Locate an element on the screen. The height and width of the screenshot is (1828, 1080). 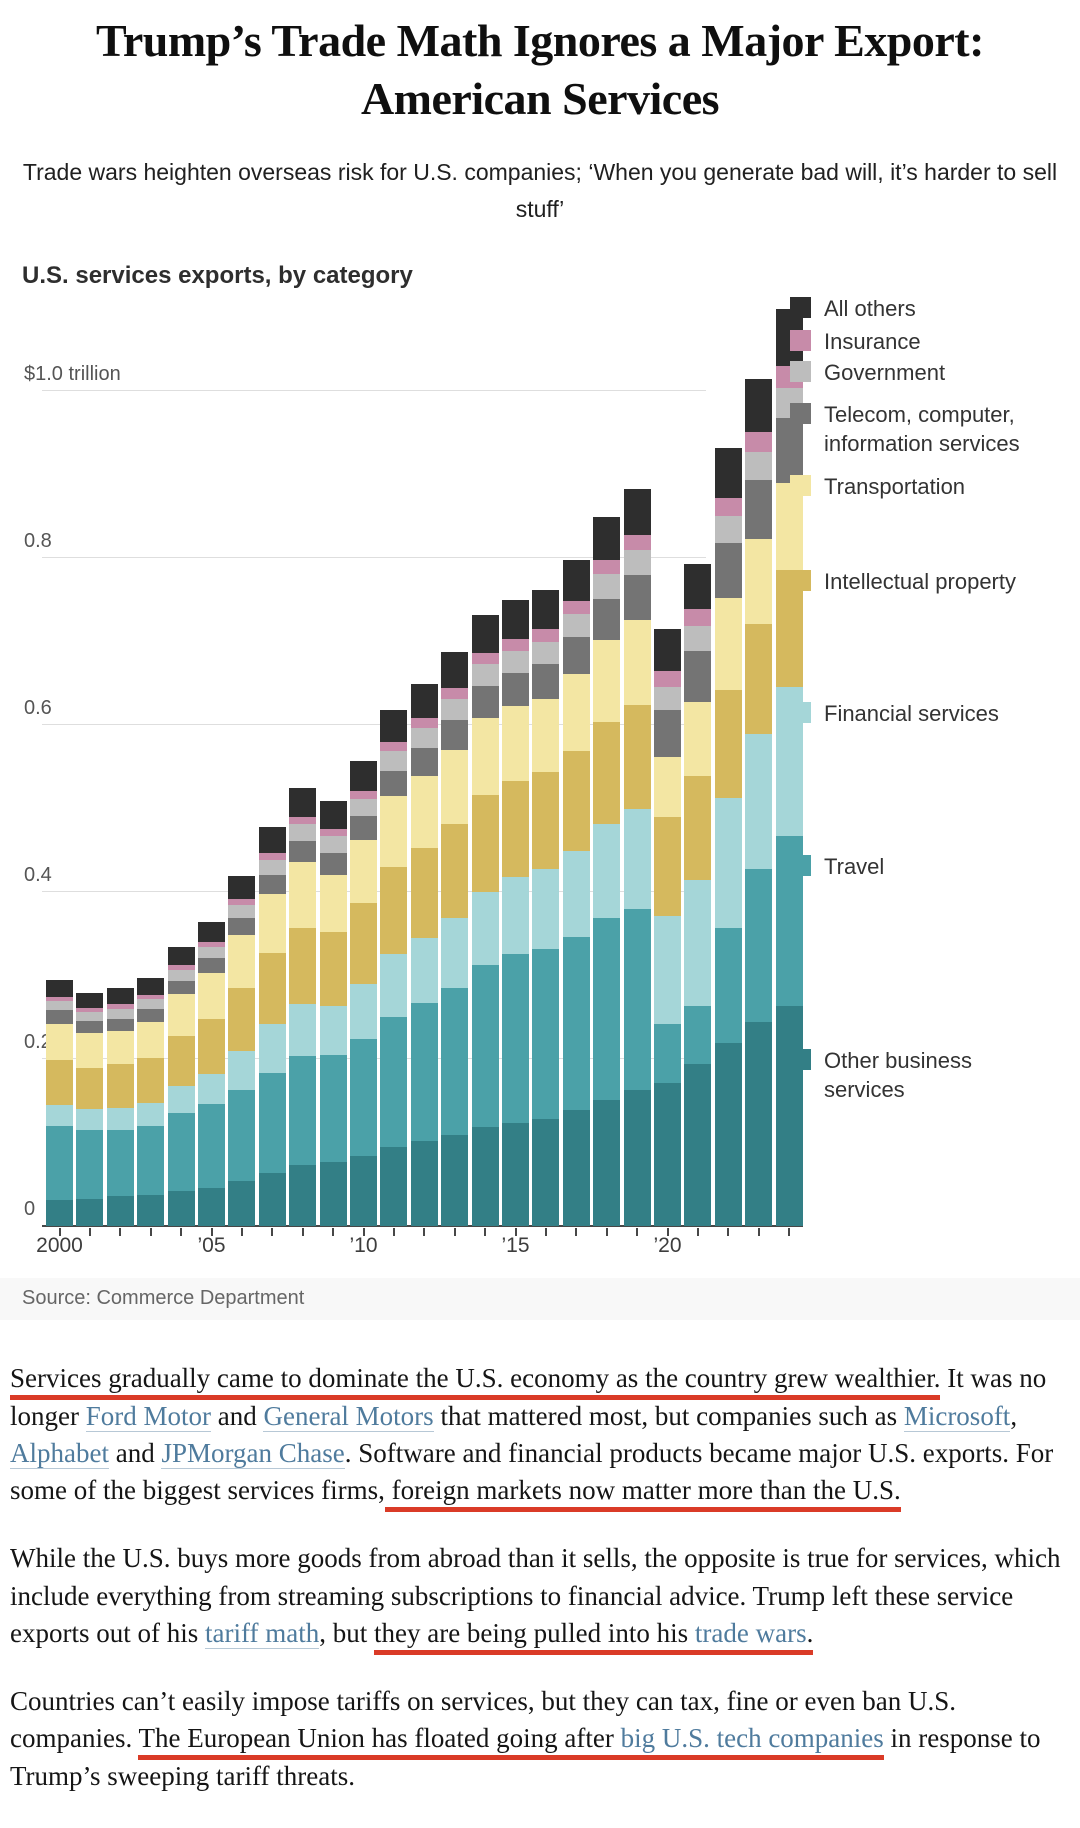
bar-2014 is located at coordinates (485, 921).